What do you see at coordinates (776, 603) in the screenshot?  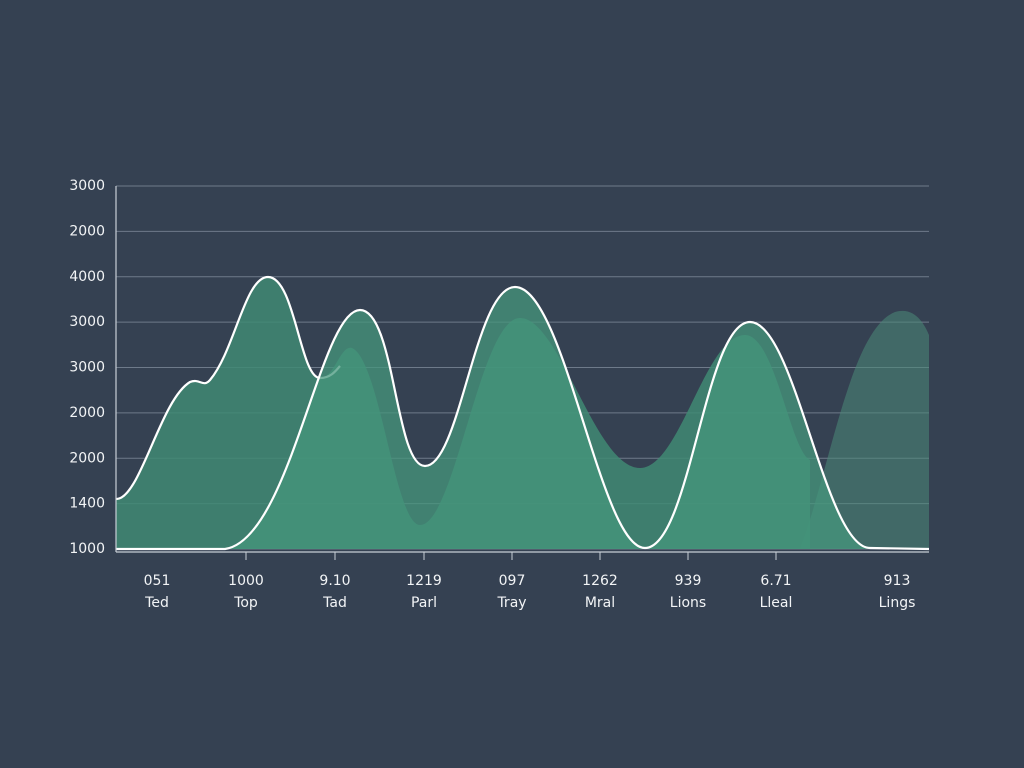 I see `x-label-name: Lleal` at bounding box center [776, 603].